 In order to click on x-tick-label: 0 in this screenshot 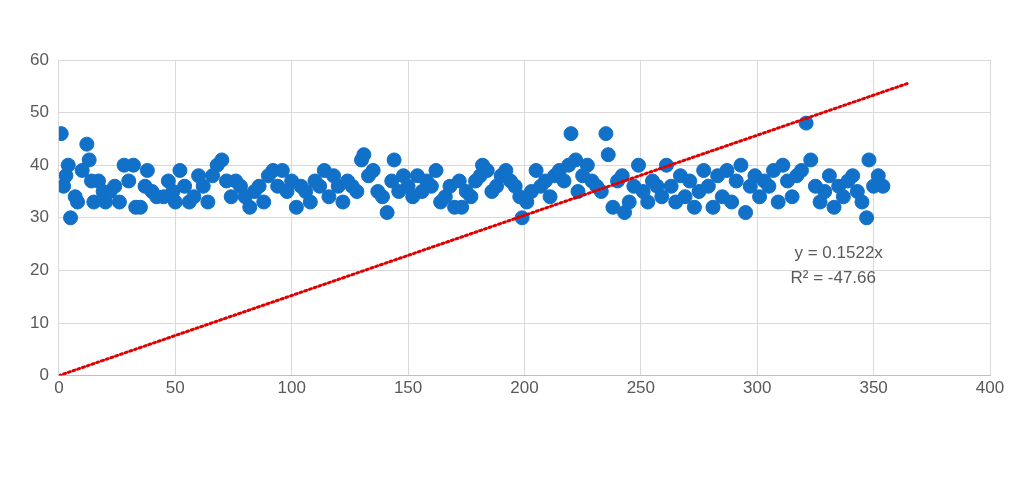, I will do `click(59, 388)`.